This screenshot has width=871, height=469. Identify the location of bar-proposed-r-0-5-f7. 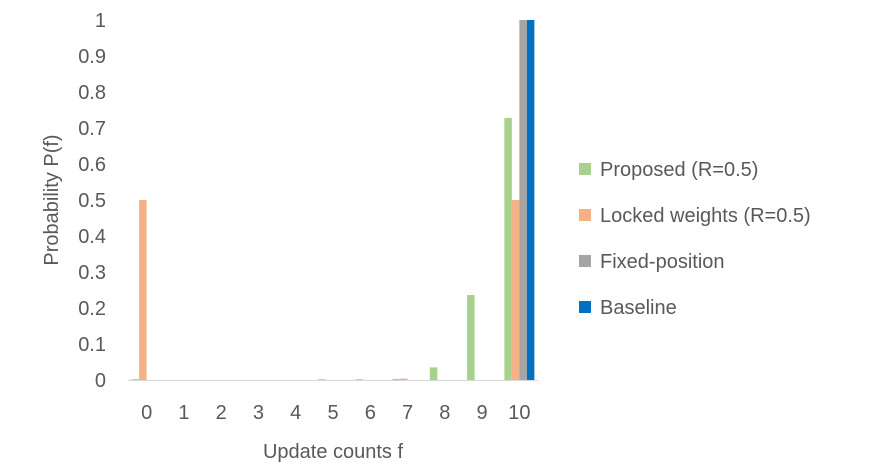
(396, 379).